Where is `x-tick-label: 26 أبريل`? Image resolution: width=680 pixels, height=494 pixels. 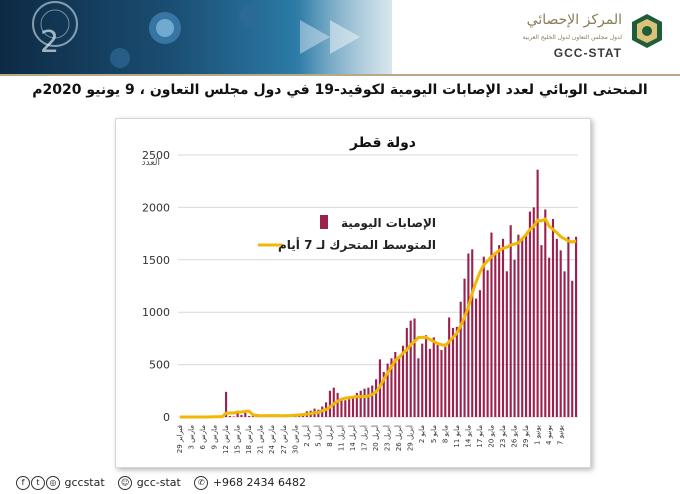
x-tick-label: 26 أبريل is located at coordinates (398, 438).